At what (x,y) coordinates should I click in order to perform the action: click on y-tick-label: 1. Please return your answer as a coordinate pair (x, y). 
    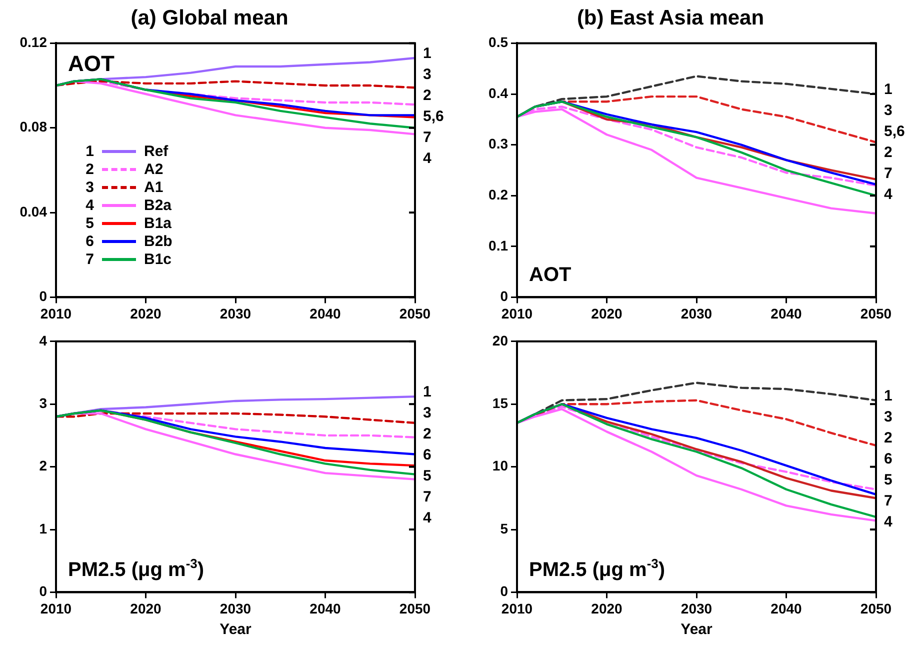
    Looking at the image, I should click on (43, 528).